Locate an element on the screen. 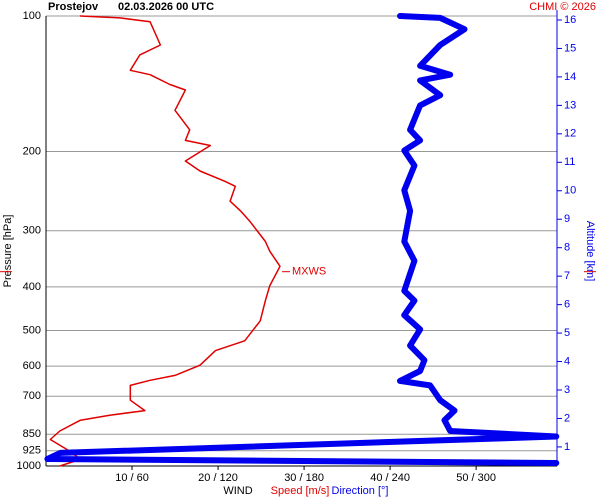 Image resolution: width=600 pixels, height=500 pixels. y-tick-label: 1000 is located at coordinates (29, 466).